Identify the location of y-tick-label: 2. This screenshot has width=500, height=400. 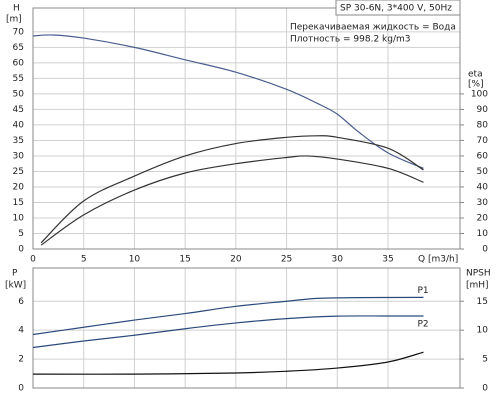
(21, 360).